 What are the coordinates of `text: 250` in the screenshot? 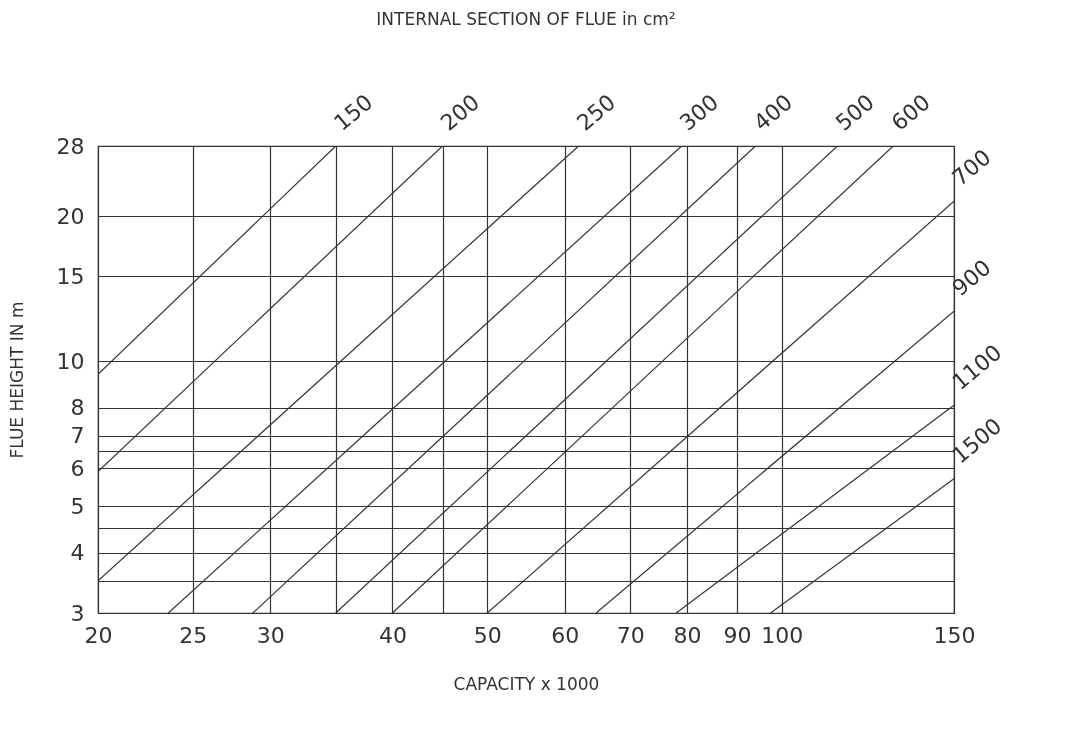 It's located at (596, 112).